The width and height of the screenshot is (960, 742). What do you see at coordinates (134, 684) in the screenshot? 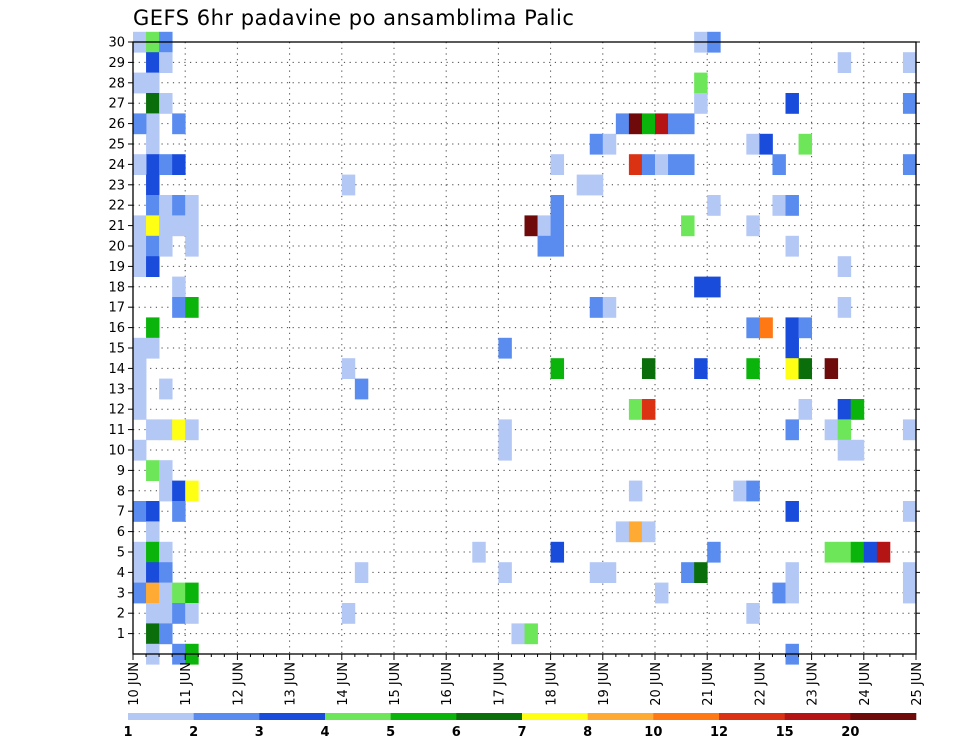
I see `x-tick-label: 10 JUN` at bounding box center [134, 684].